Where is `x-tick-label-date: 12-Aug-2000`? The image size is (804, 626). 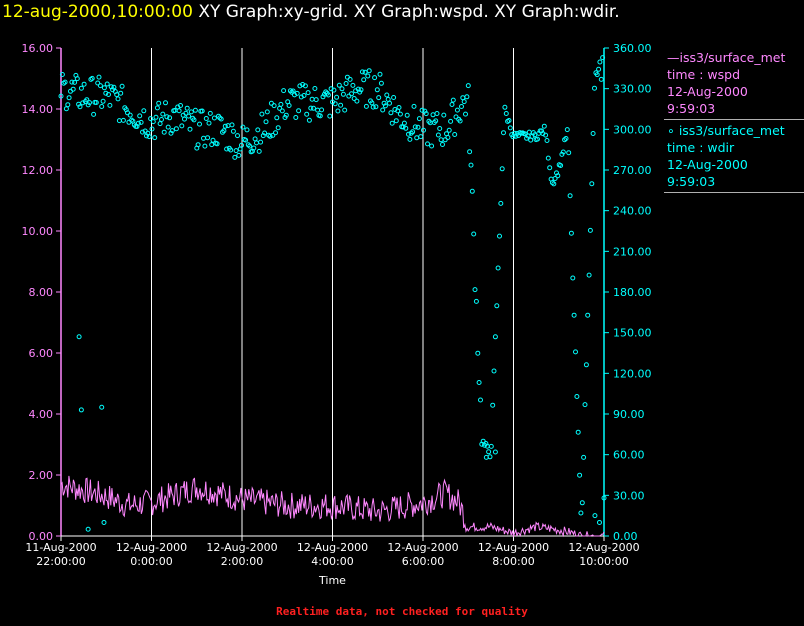
x-tick-label-date: 12-Aug-2000 is located at coordinates (332, 547).